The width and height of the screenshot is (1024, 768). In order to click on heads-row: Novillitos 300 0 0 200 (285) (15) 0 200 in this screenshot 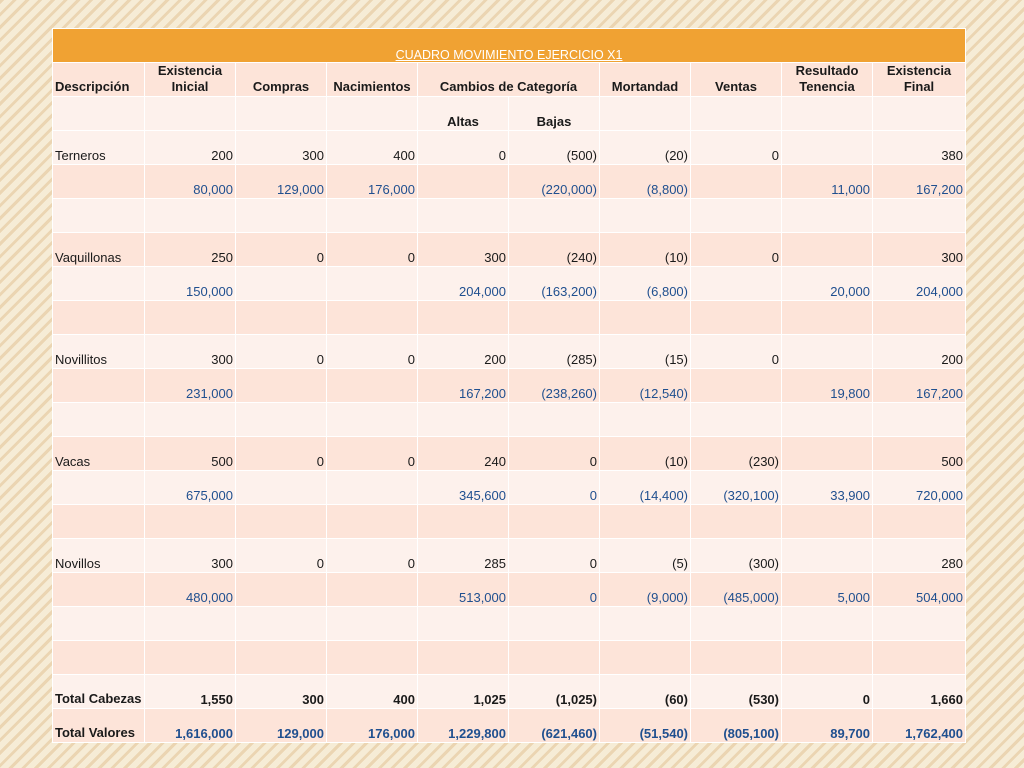, I will do `click(509, 351)`.